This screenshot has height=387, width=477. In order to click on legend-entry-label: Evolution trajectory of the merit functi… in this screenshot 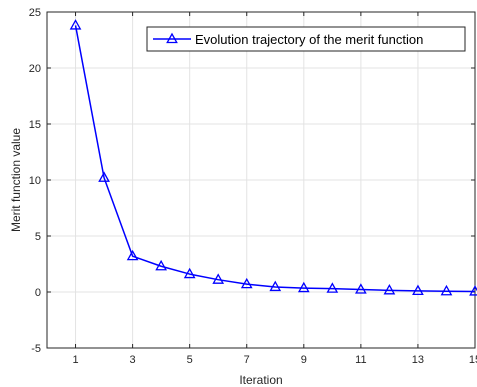, I will do `click(309, 39)`.